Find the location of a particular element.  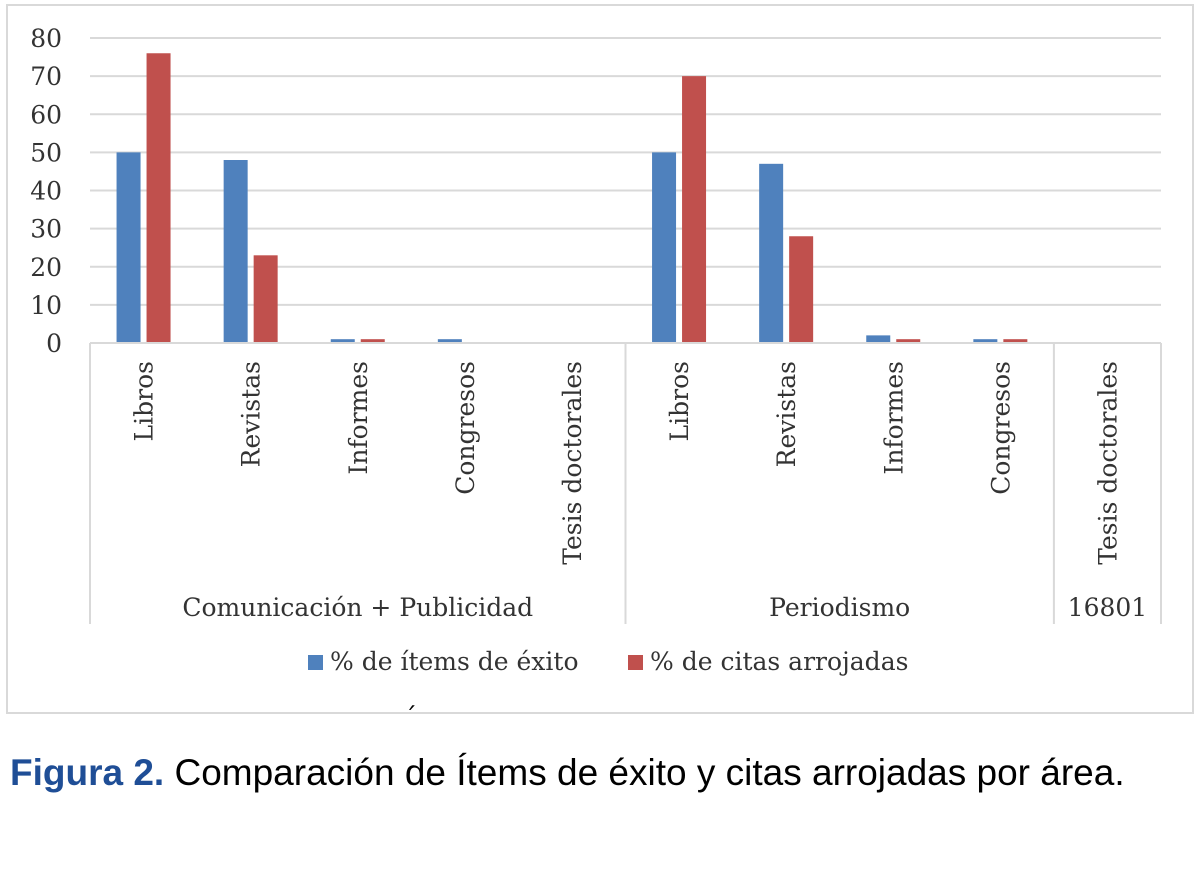

y-axis-ticks: 0 10 20 30 40 50 60 70 80 is located at coordinates (46, 191).